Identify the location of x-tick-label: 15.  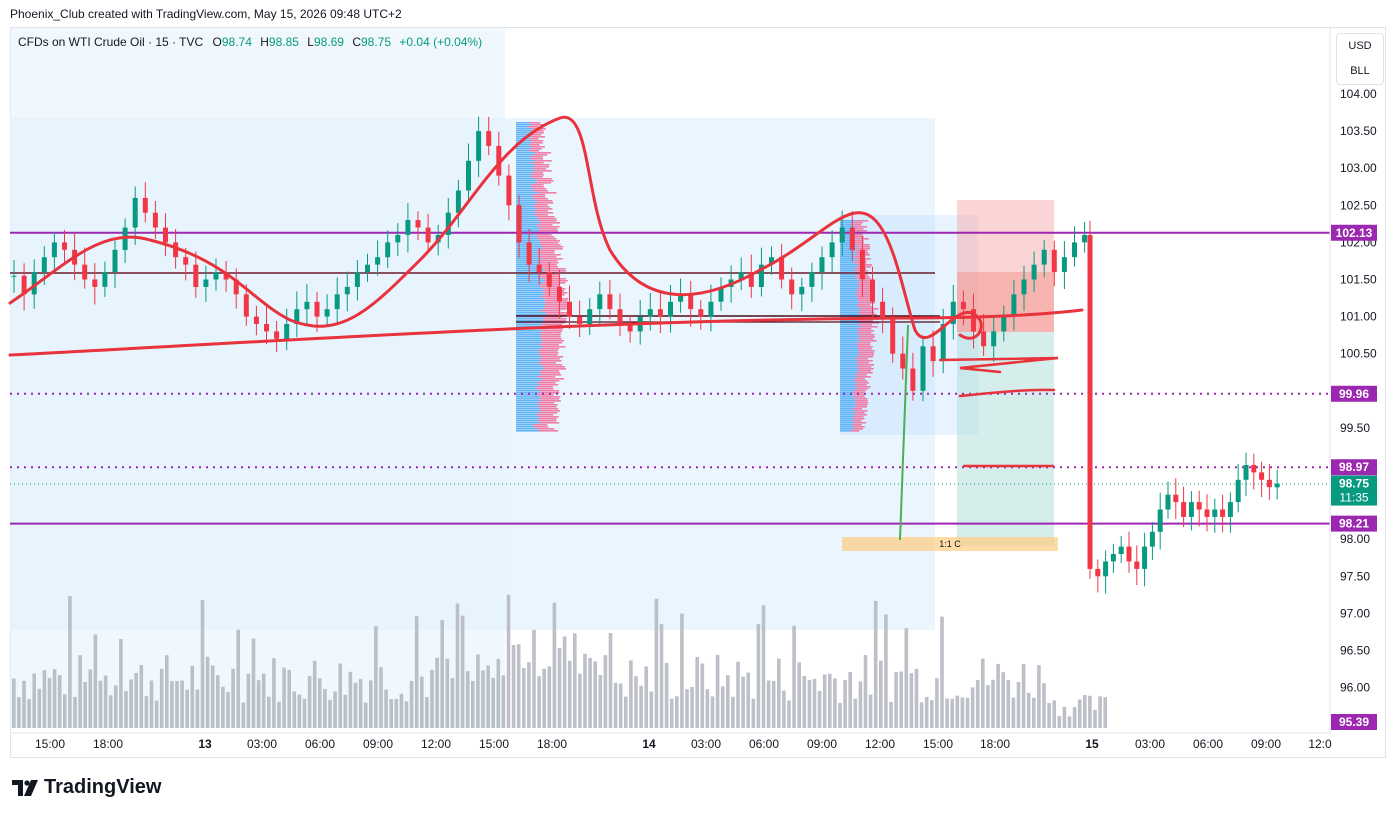
(1092, 744).